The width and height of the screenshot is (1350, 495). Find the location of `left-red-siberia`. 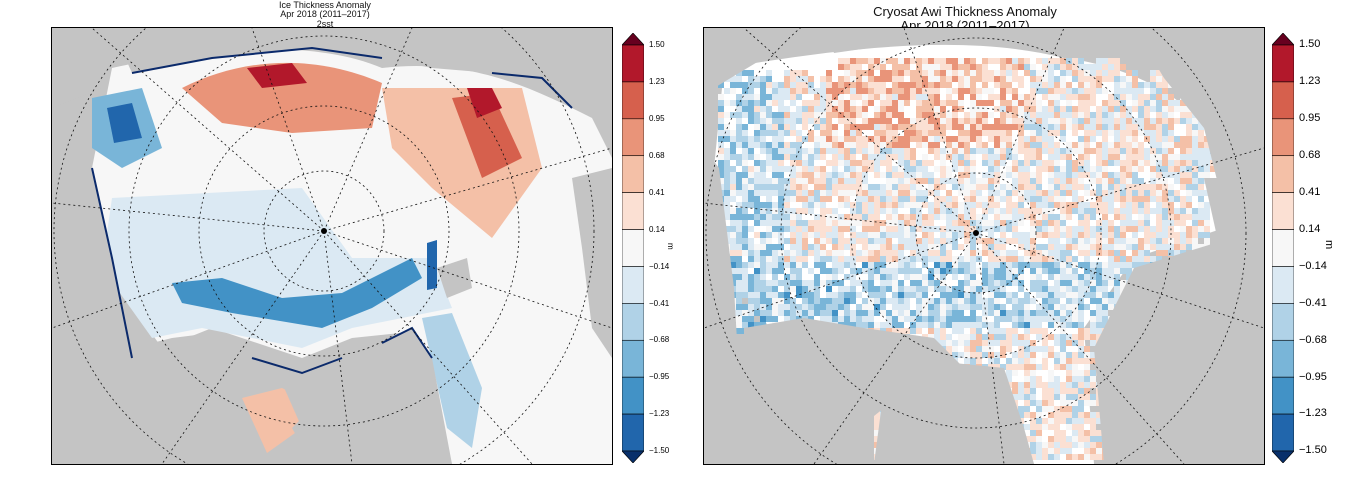

left-red-siberia is located at coordinates (282, 97).